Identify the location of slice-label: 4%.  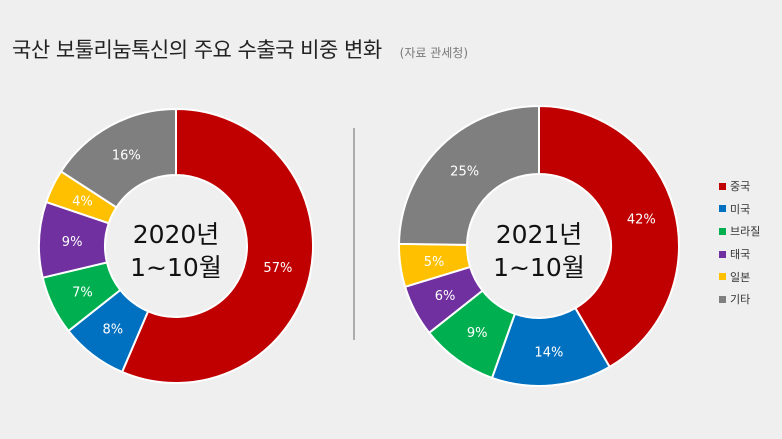
(82, 202).